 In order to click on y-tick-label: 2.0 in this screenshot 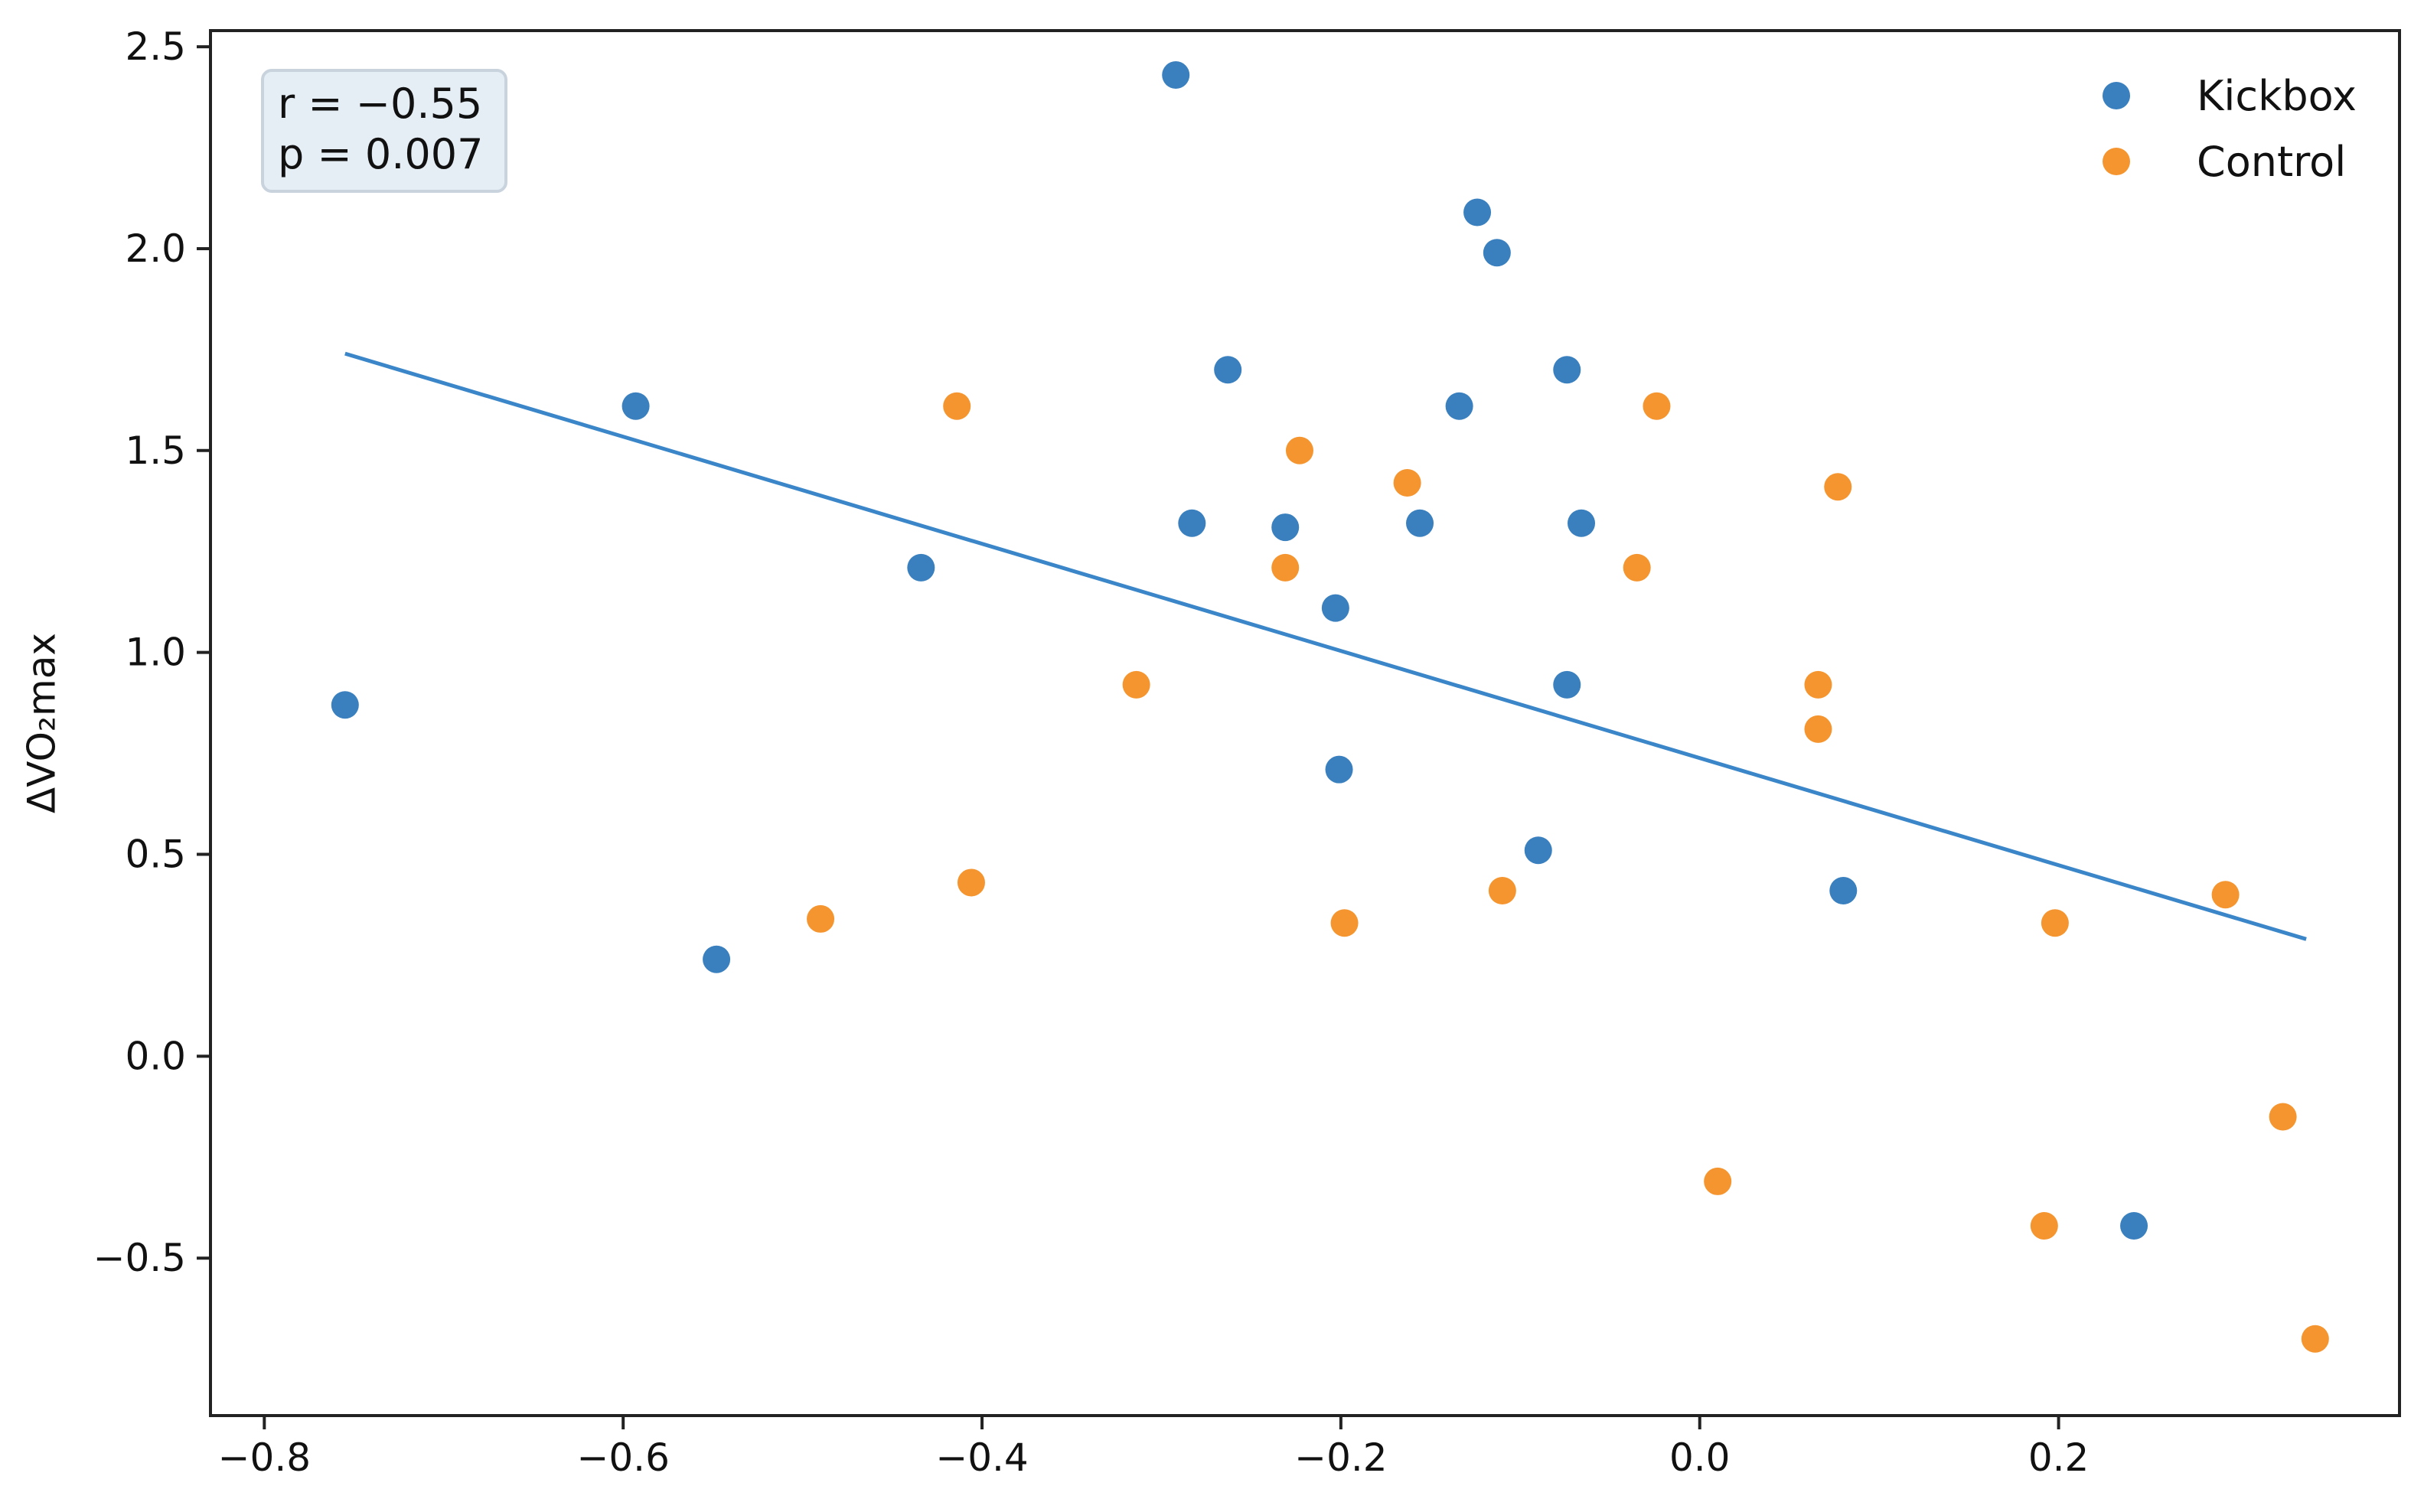, I will do `click(155, 249)`.